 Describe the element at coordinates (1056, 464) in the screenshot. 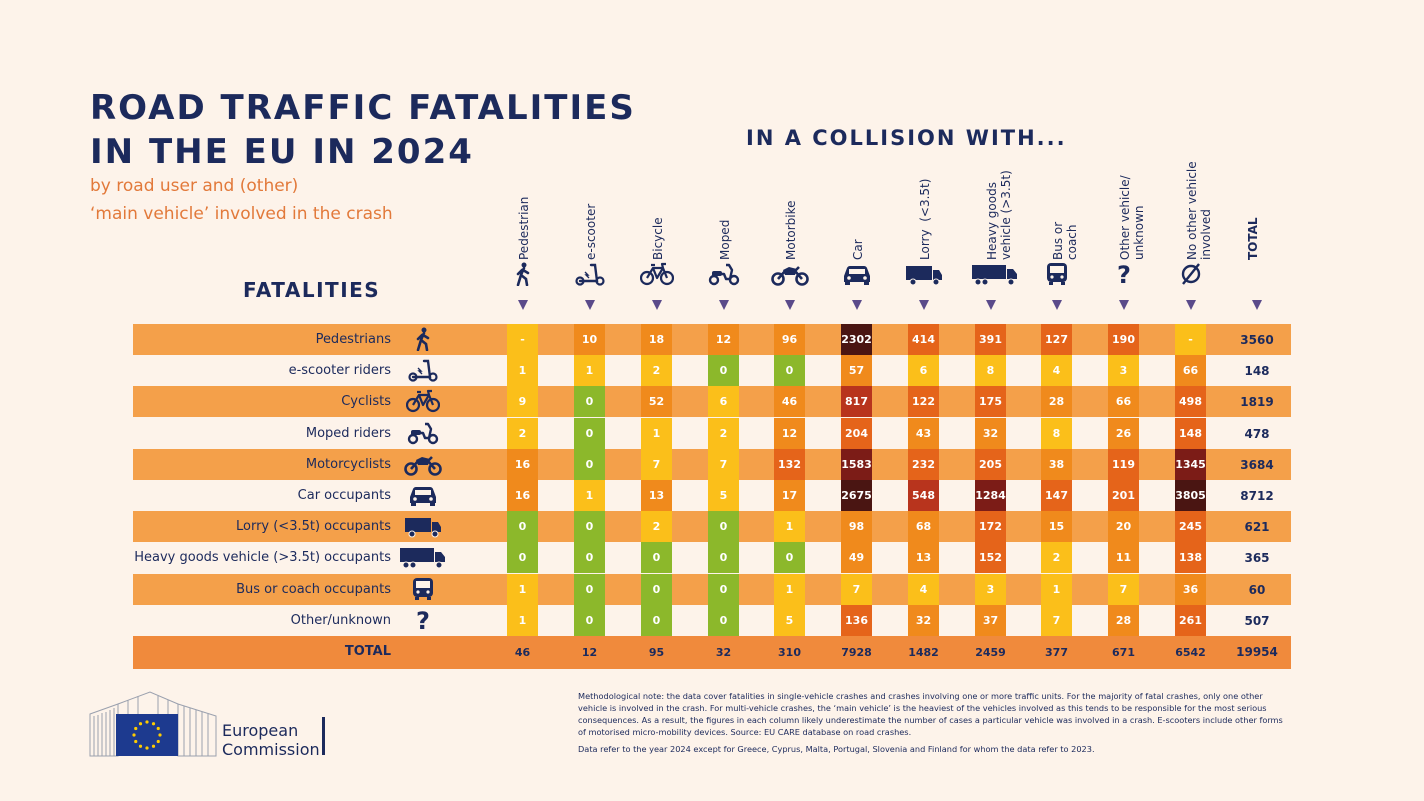

I see `heatmap-cell: 38` at that location.